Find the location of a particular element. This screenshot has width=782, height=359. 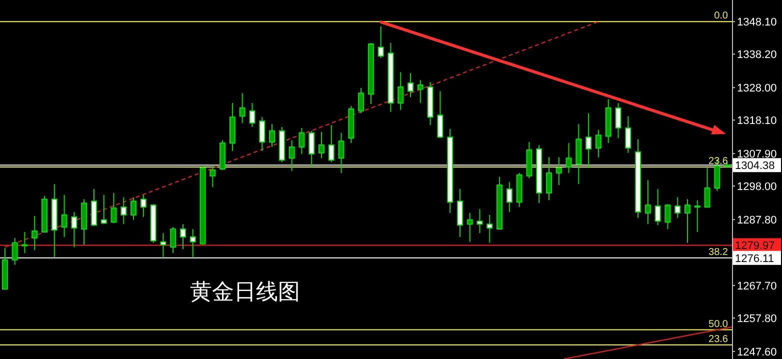

annotation: 38.2 is located at coordinates (718, 252).